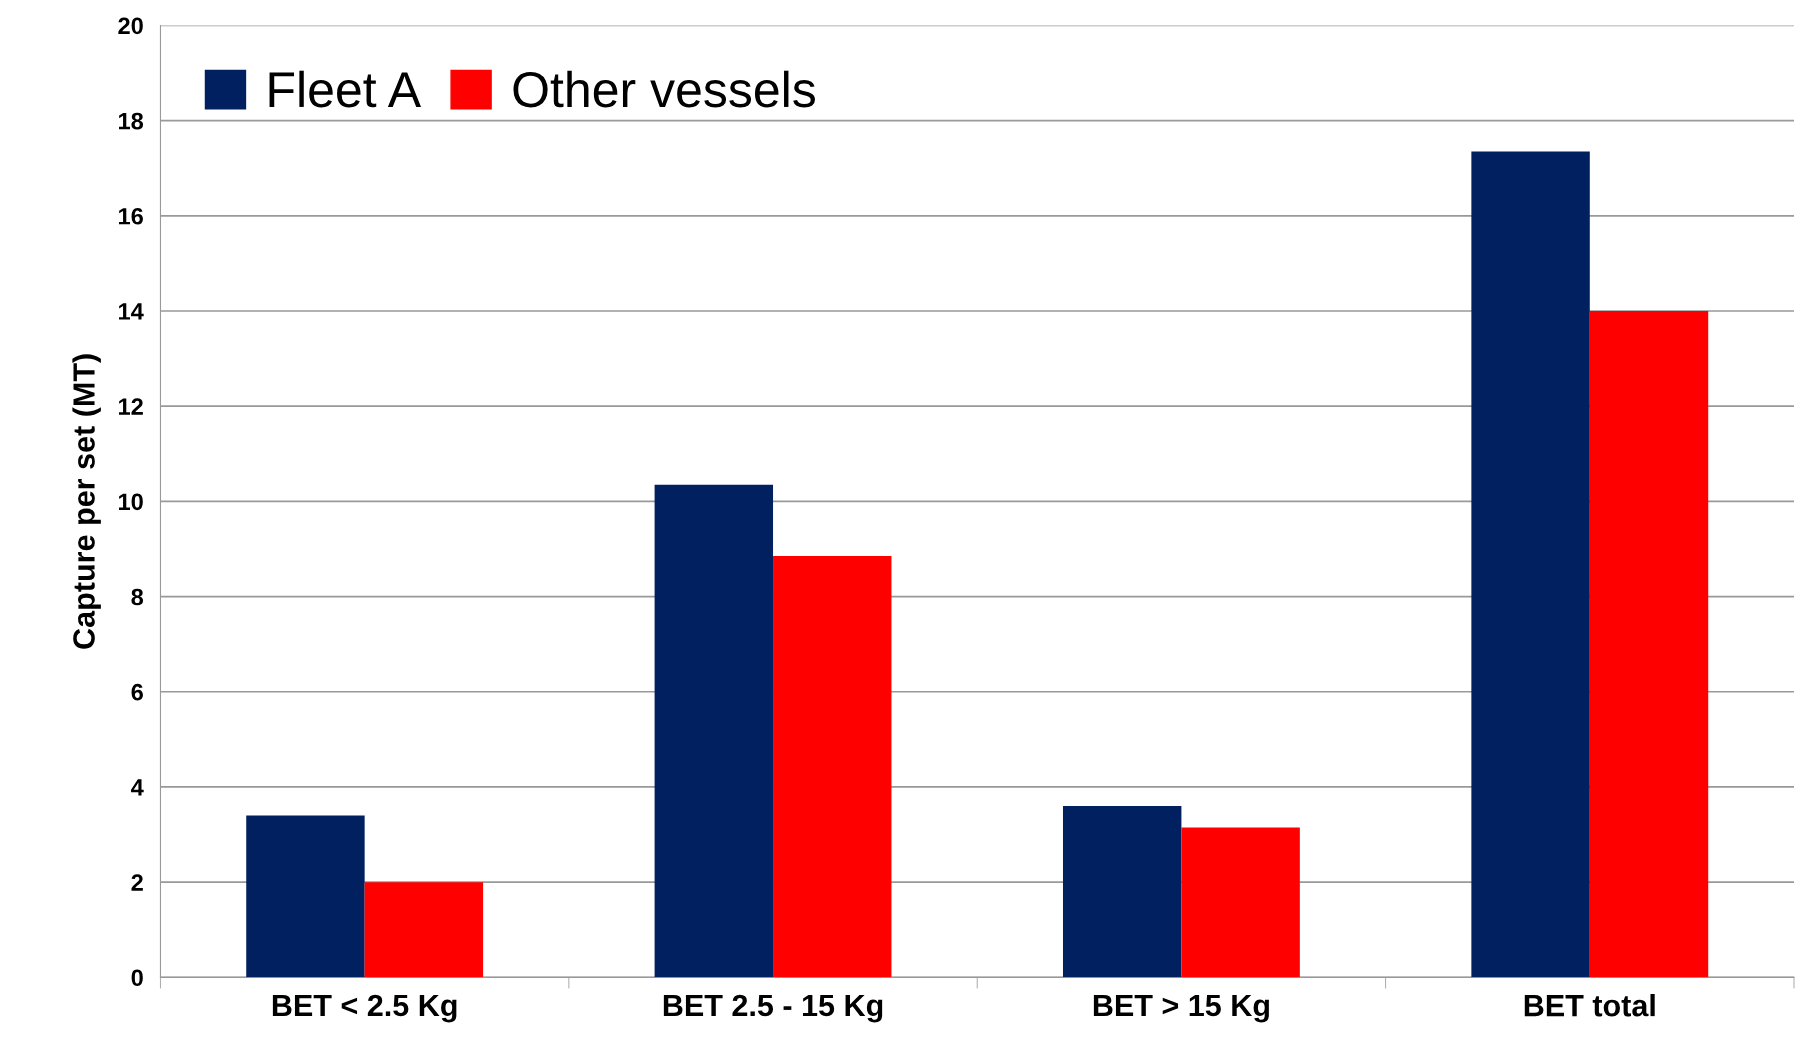 This screenshot has width=1803, height=1060. I want to click on legend-label: Fleet A, so click(345, 89).